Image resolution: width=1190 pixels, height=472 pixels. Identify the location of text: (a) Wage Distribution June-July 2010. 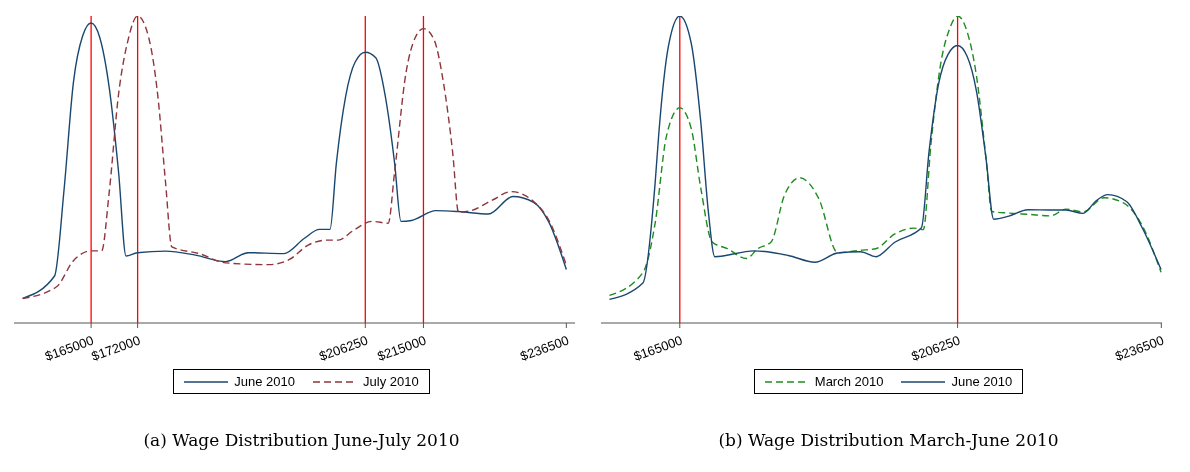
(301, 440).